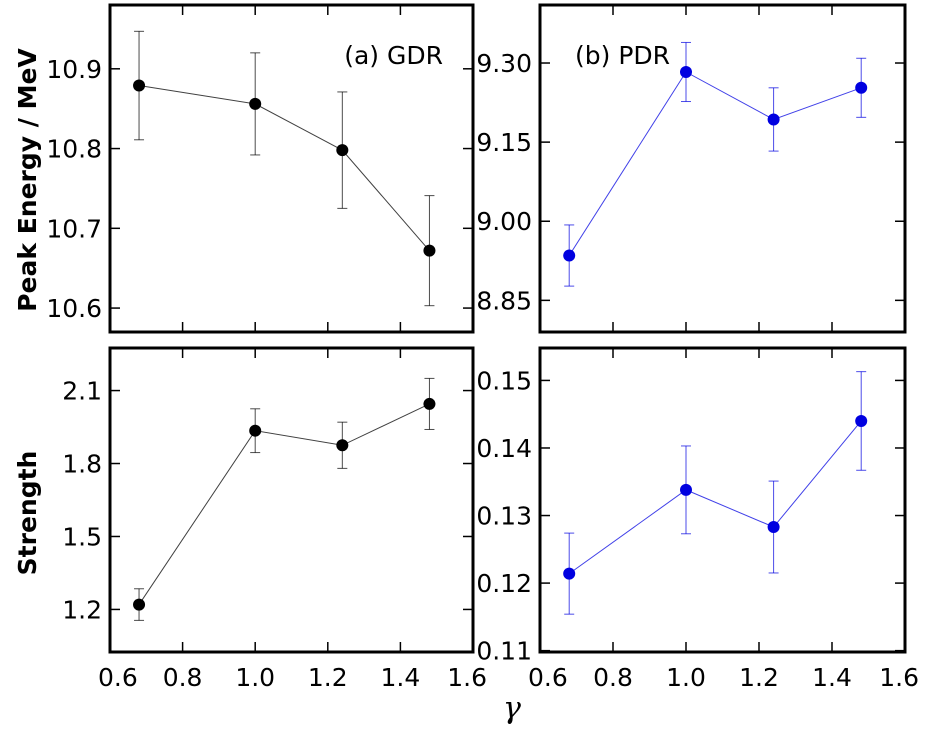  What do you see at coordinates (512, 708) in the screenshot?
I see `x-axis-label: γ` at bounding box center [512, 708].